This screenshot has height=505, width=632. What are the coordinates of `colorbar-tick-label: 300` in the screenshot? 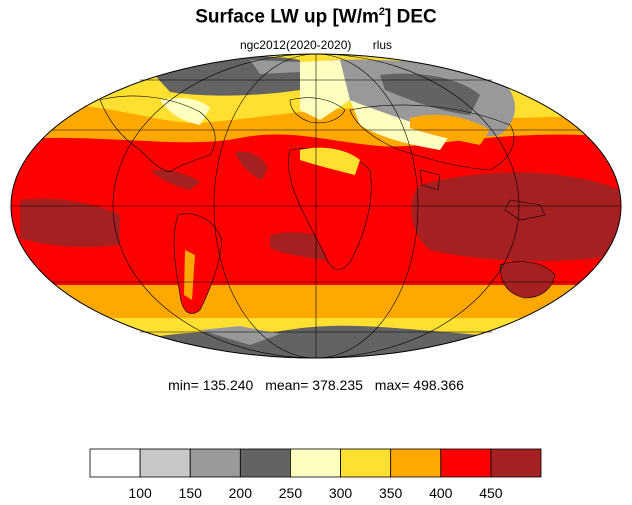 It's located at (340, 493).